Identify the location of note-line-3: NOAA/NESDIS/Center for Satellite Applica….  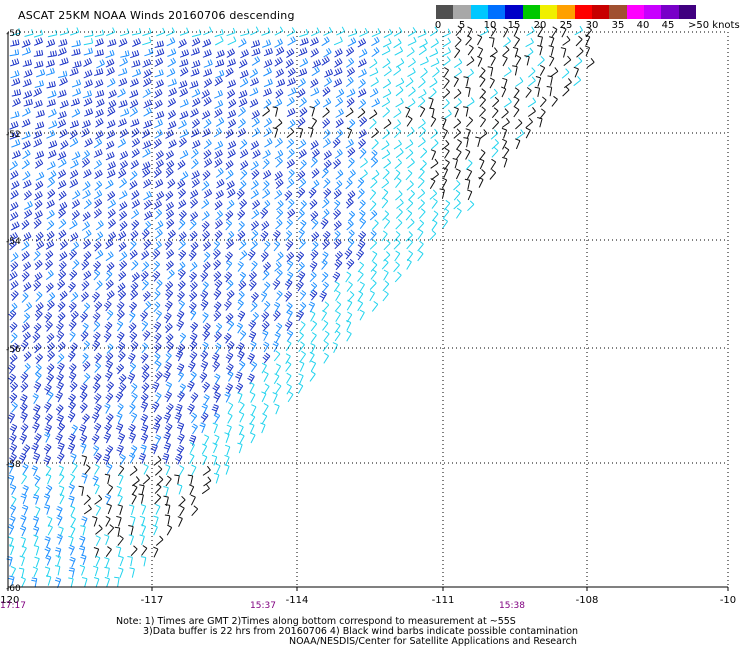
(433, 641).